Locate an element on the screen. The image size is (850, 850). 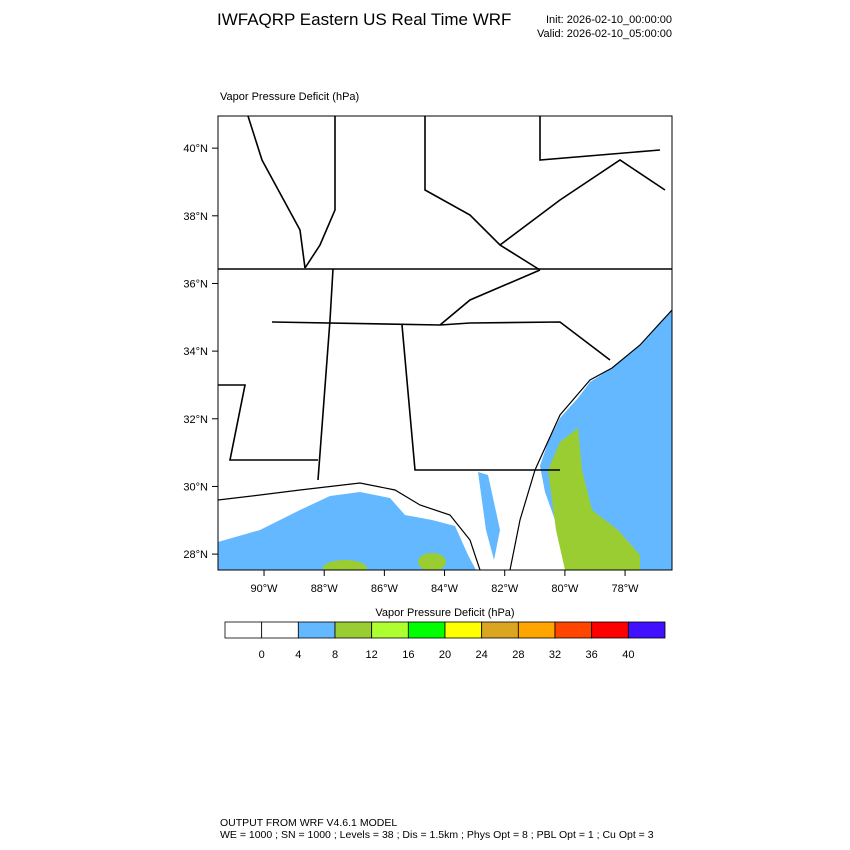
colorbar-label: 24 is located at coordinates (482, 655).